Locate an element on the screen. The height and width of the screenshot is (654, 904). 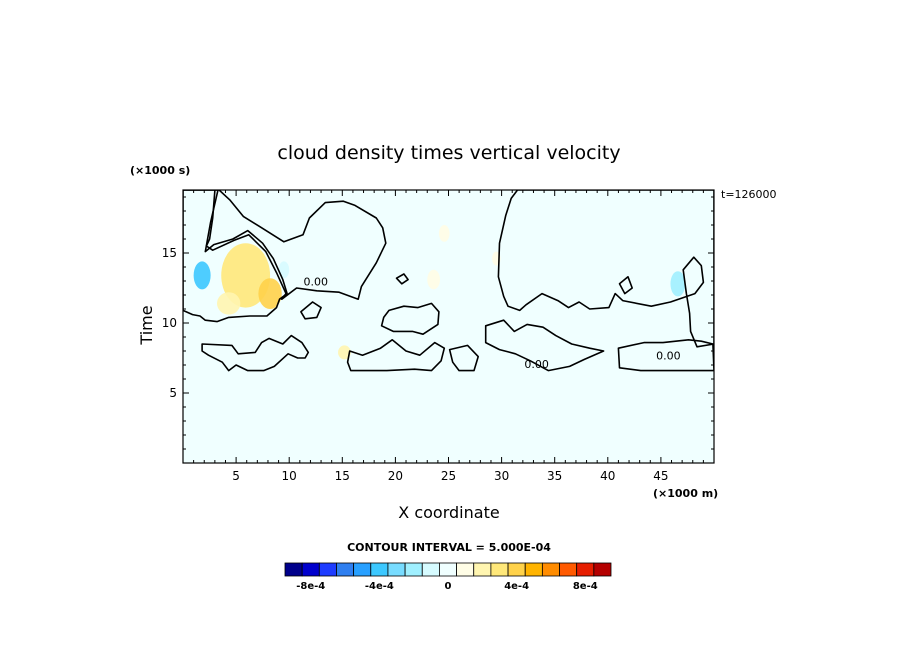
colorbar-label--8e-4: -8e-4 is located at coordinates (310, 586).